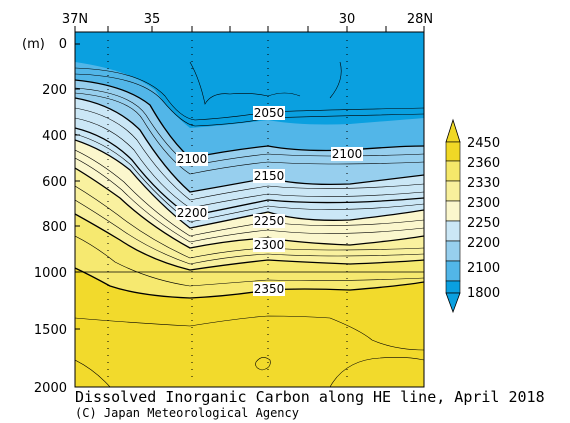 The image size is (570, 423). Describe the element at coordinates (187, 413) in the screenshot. I see `chart-credit: (C) Japan Meteorological Agency` at that location.